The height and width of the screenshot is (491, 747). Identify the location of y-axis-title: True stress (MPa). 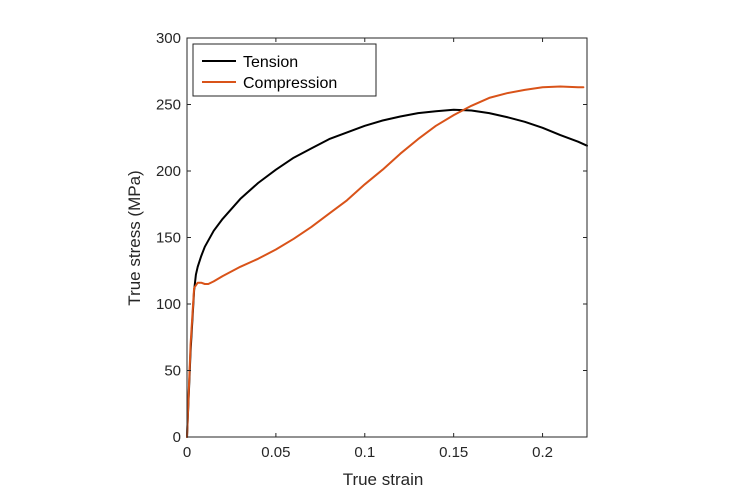
(134, 237).